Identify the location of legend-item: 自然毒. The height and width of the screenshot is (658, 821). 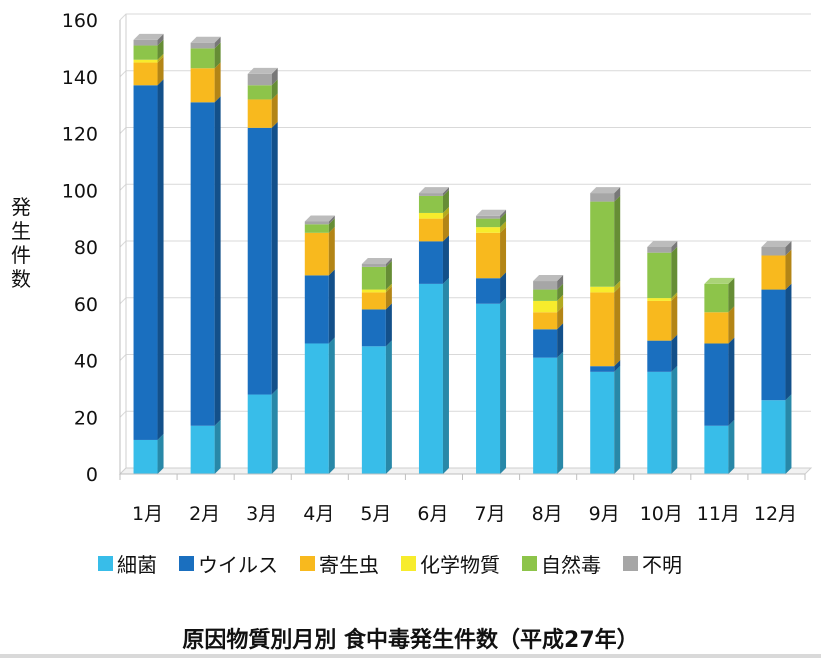
(561, 563).